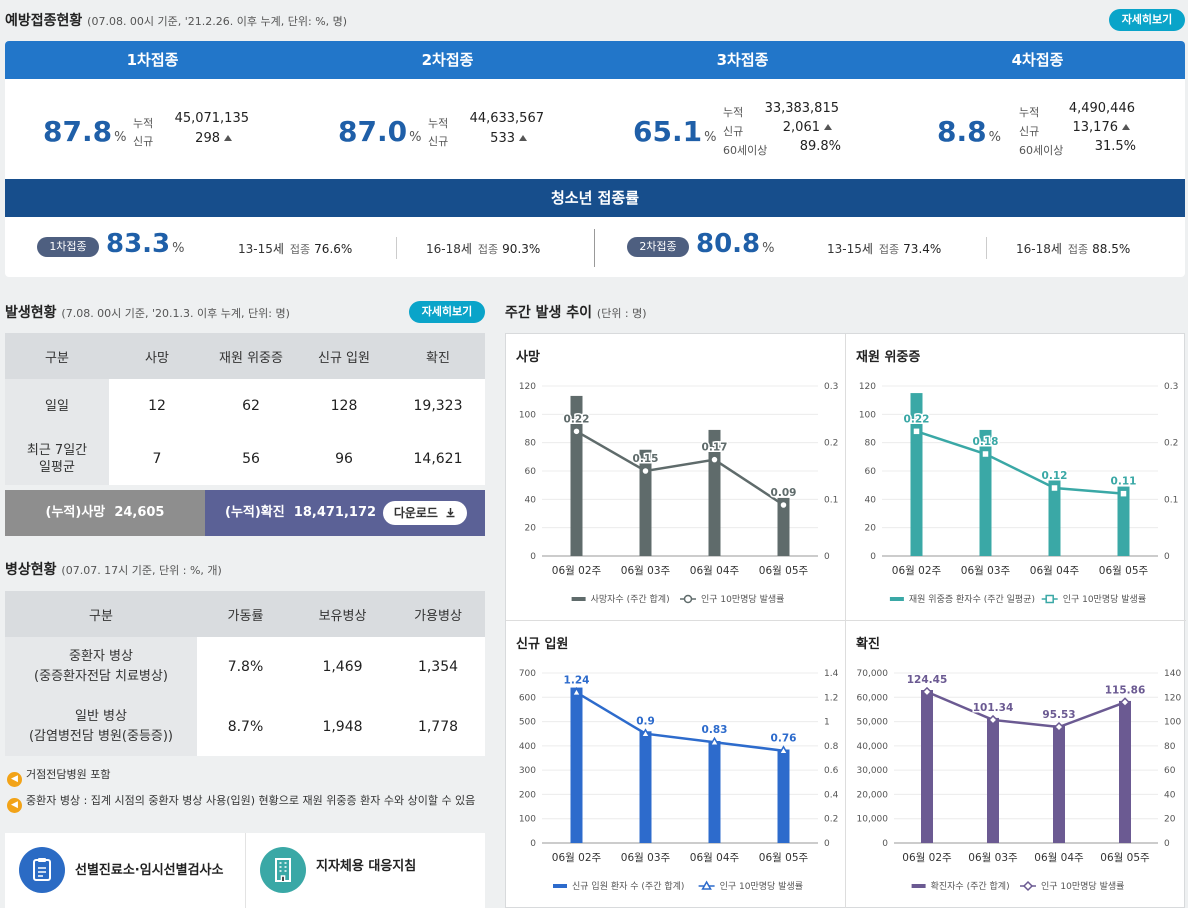 The width and height of the screenshot is (1188, 908). I want to click on y2-tick-label: 0.1, so click(1171, 500).